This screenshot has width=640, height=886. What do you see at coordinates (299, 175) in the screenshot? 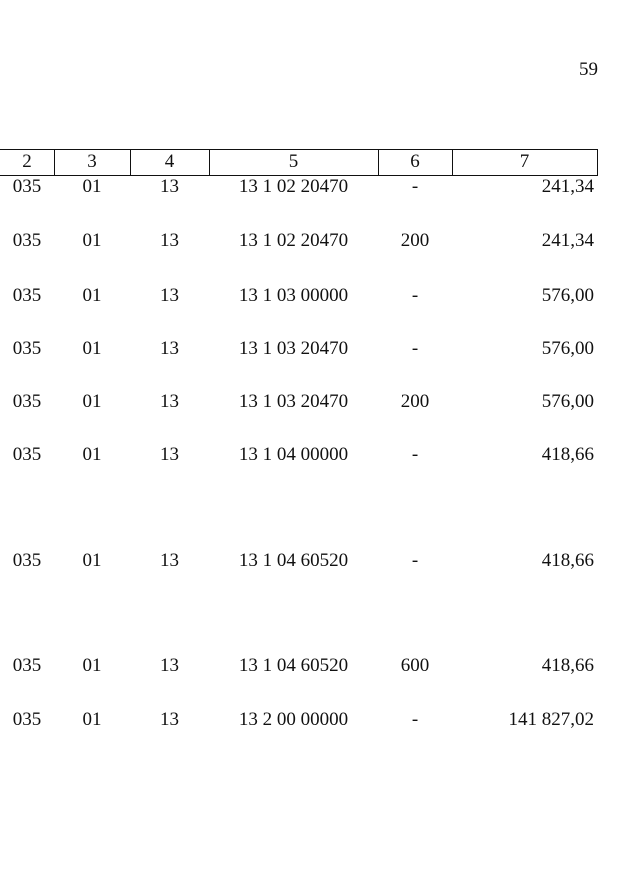
I see `header-bottom-border` at bounding box center [299, 175].